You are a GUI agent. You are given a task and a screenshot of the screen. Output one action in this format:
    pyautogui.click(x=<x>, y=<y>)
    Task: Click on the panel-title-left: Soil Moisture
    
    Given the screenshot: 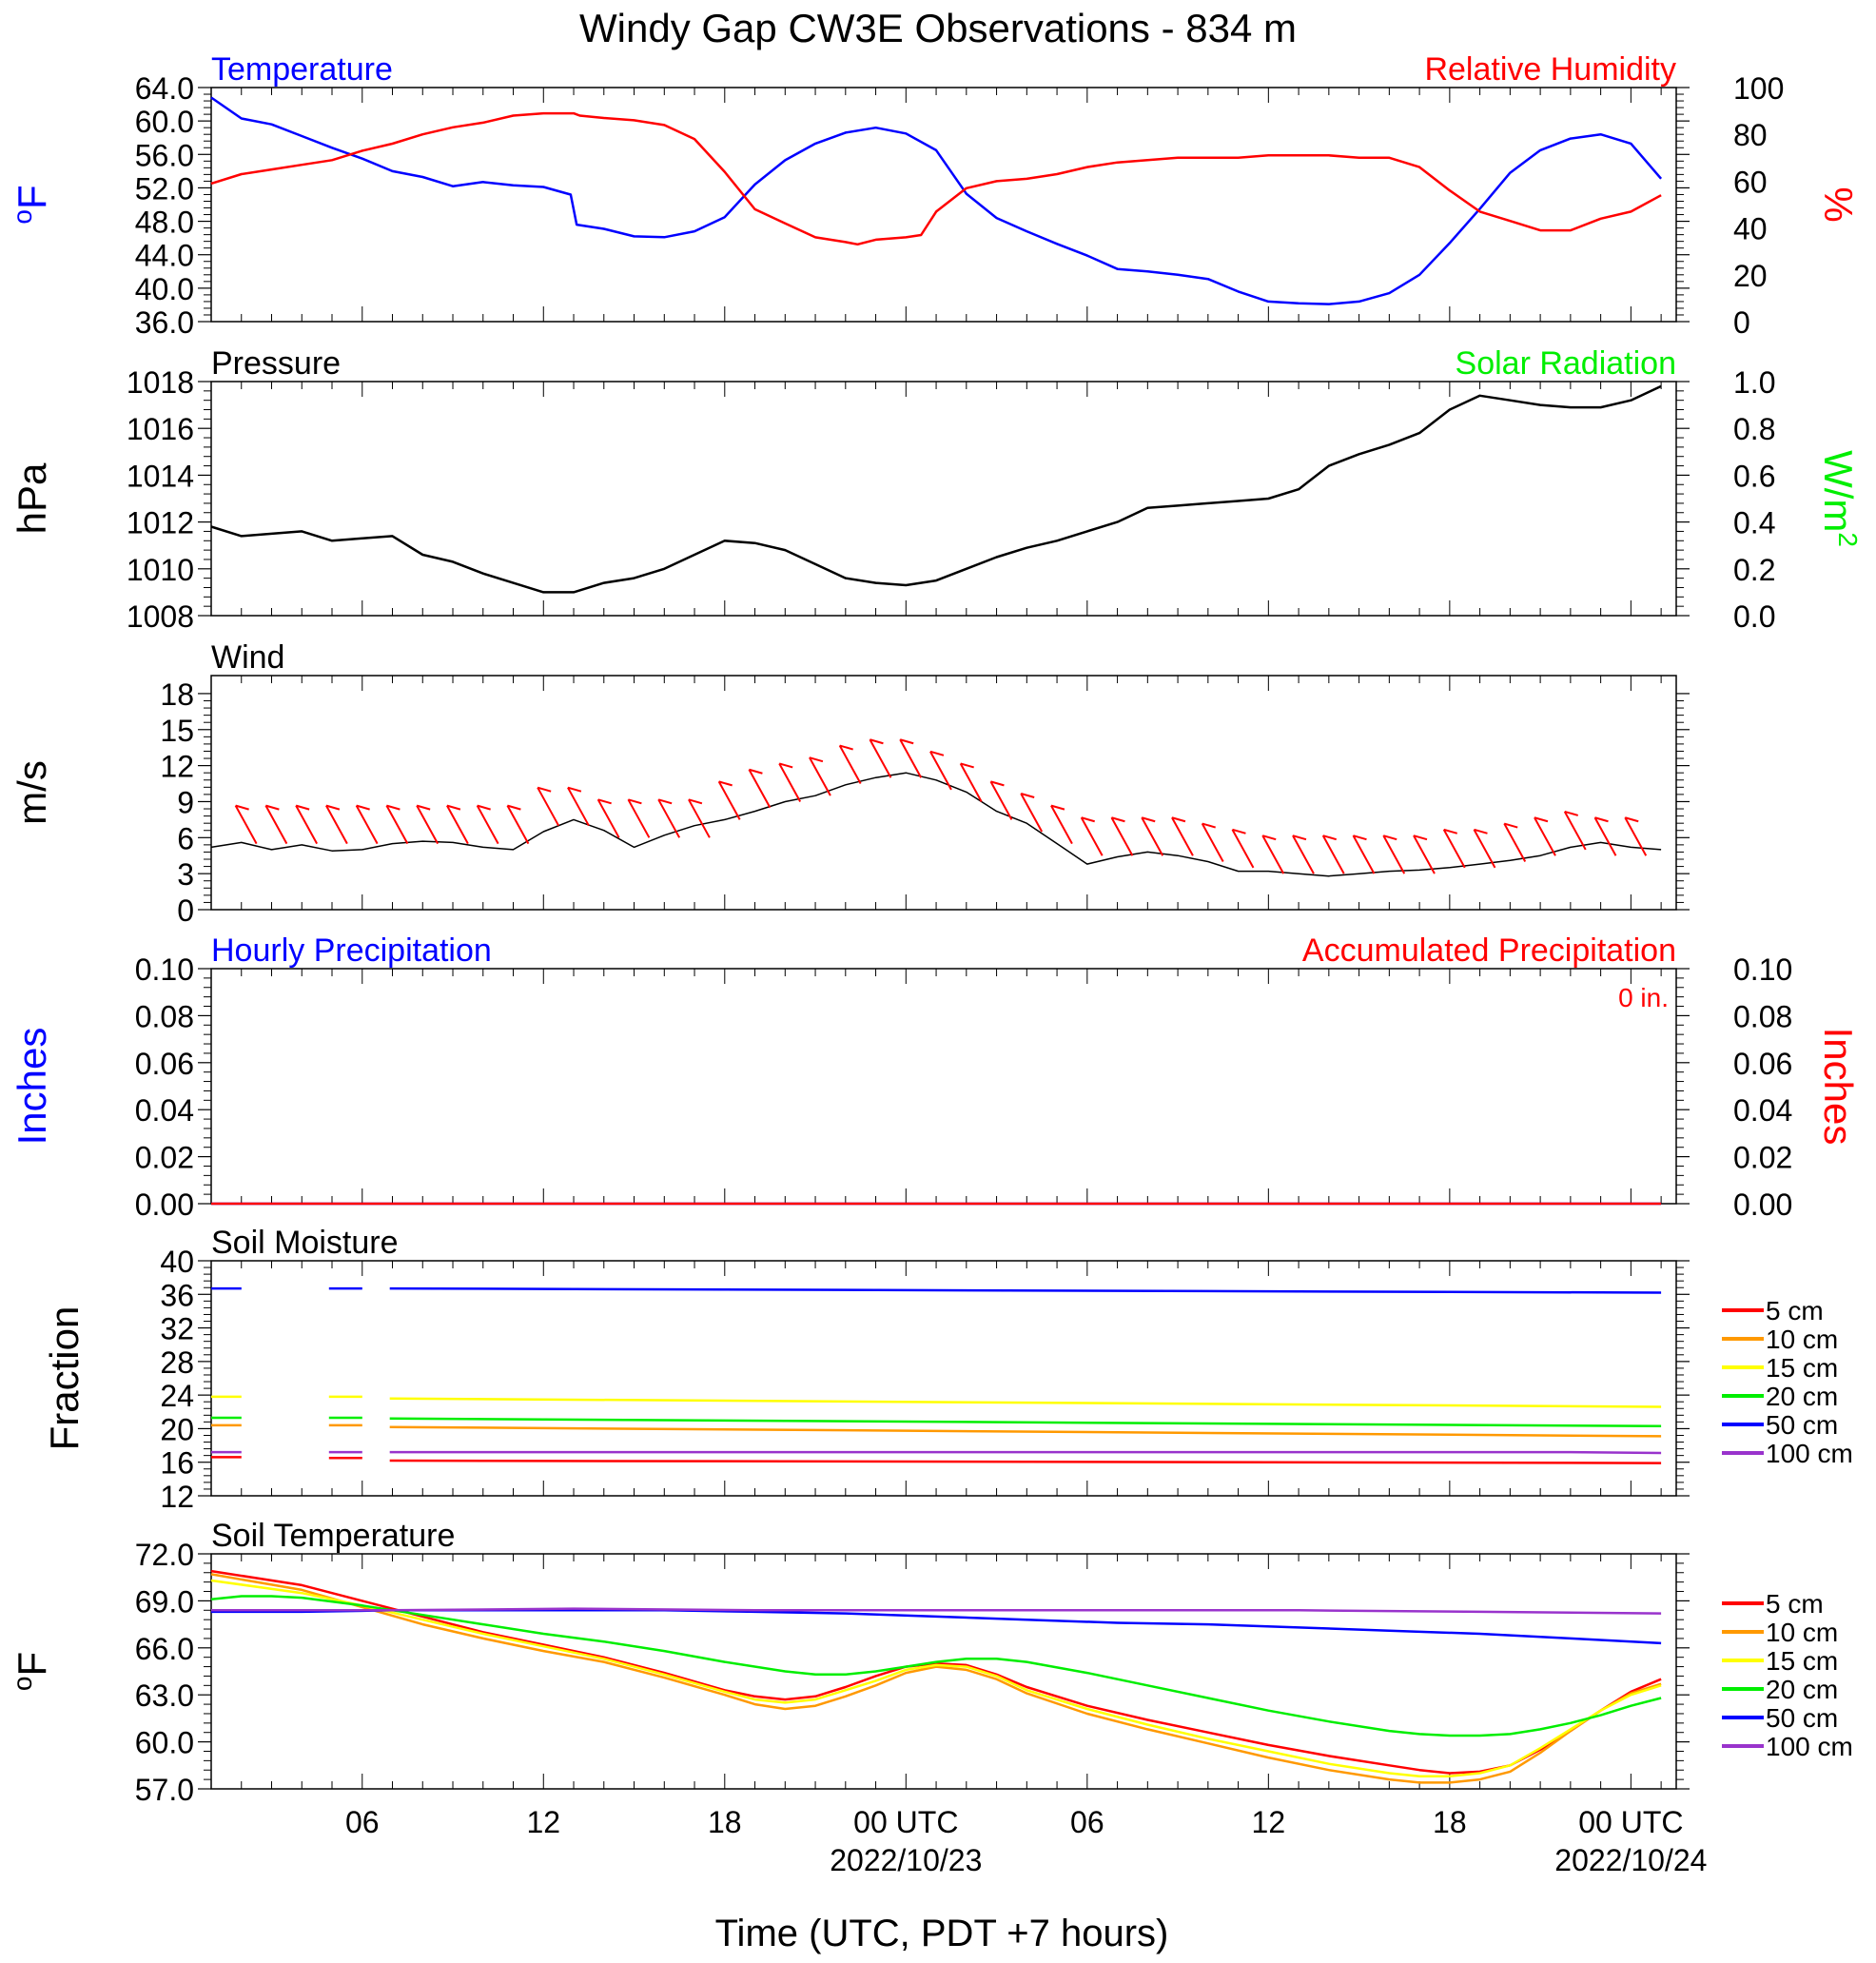 What is the action you would take?
    pyautogui.click(x=305, y=1243)
    